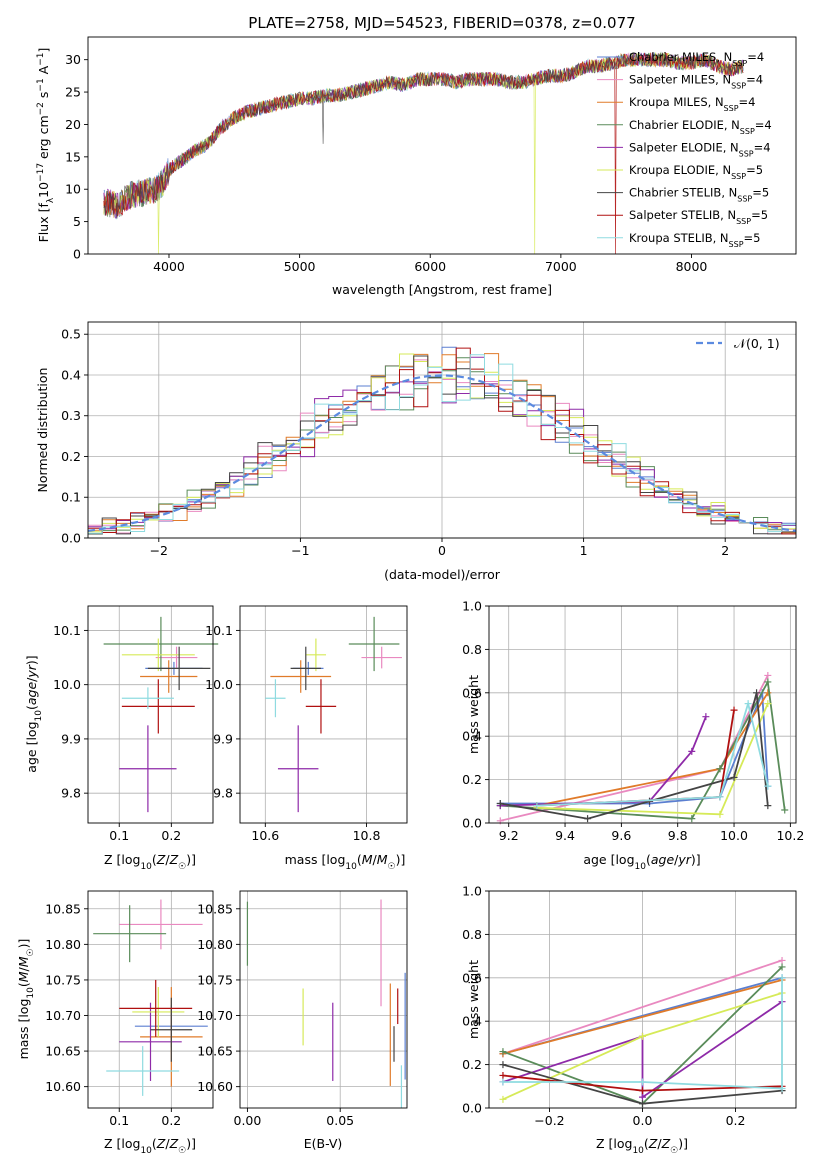 Image resolution: width=819 pixels, height=1170 pixels. I want to click on y-tick-label: 10, so click(73, 189).